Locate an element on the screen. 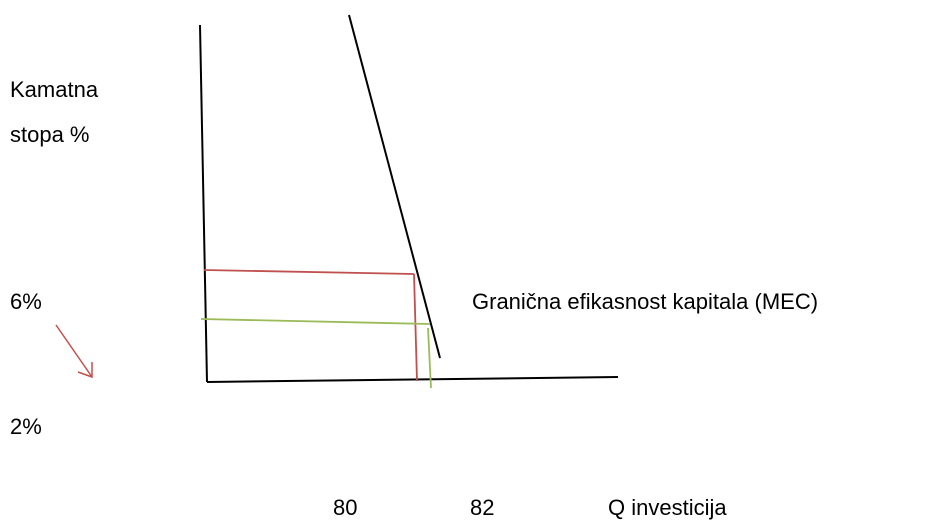  quantity-label: 80 is located at coordinates (345, 507).